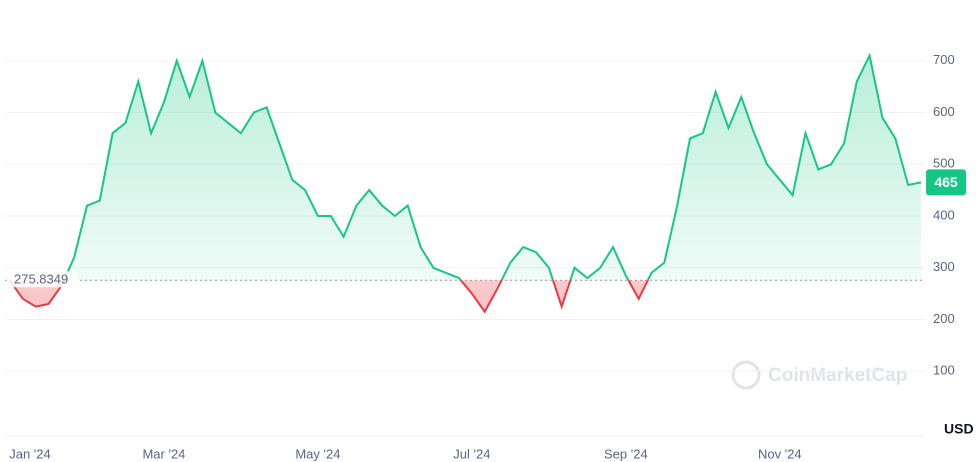 The image size is (976, 462). Describe the element at coordinates (944, 266) in the screenshot. I see `y-tick-label: 300` at that location.